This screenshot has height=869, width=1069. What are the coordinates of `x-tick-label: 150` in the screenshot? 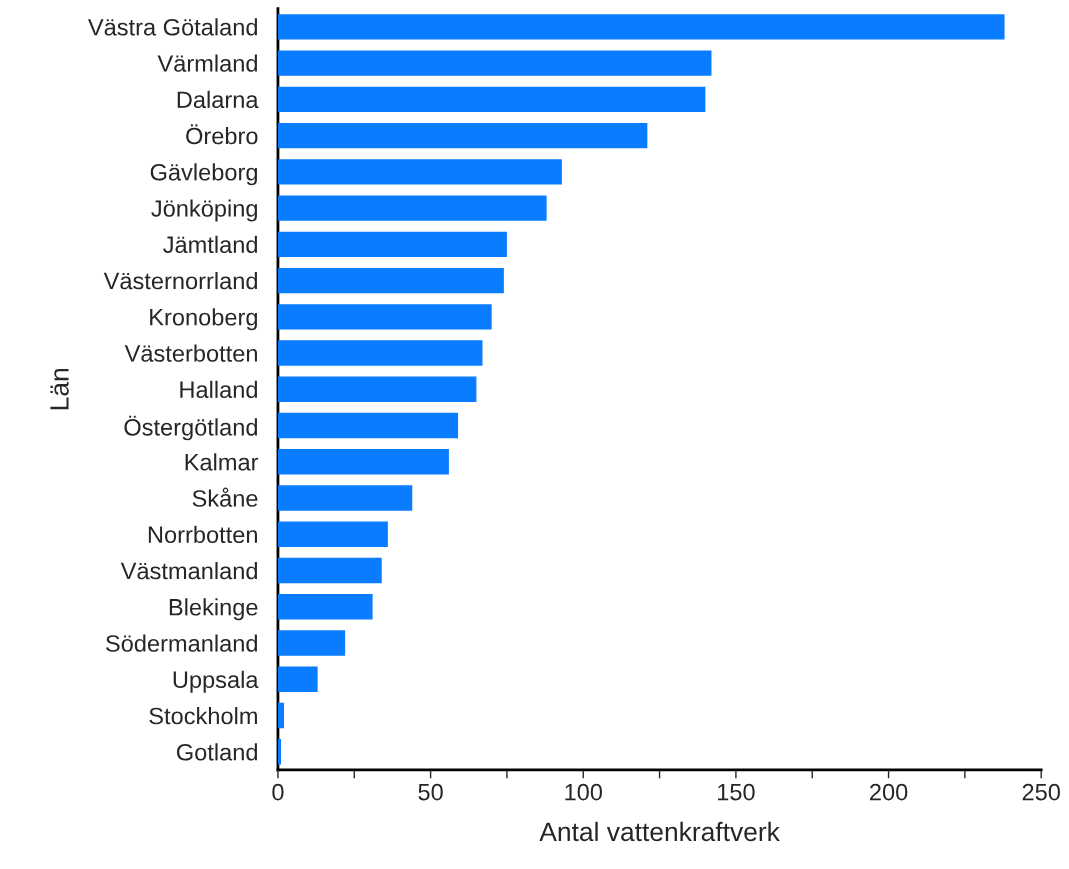 It's located at (736, 792).